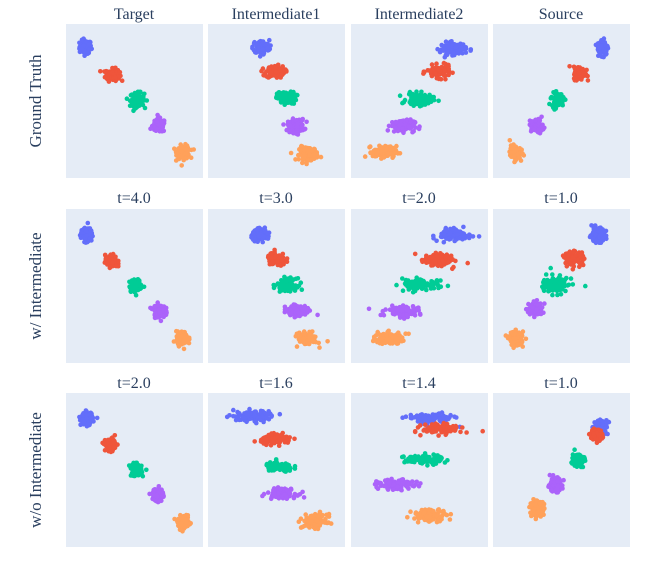  What do you see at coordinates (561, 101) in the screenshot?
I see `panel-r0-c3` at bounding box center [561, 101].